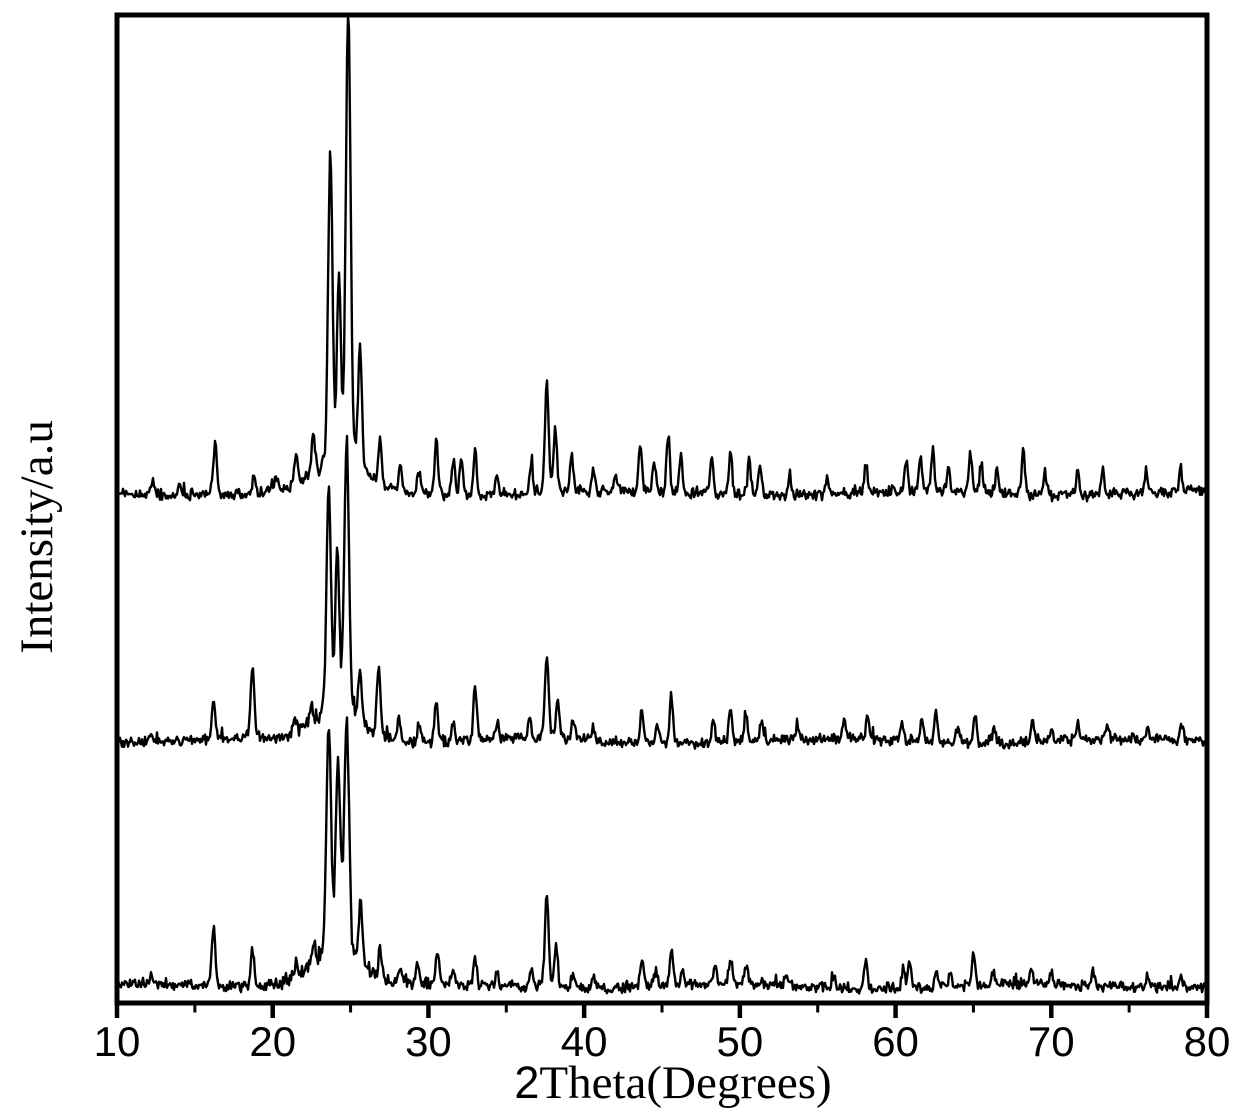  Describe the element at coordinates (272, 1041) in the screenshot. I see `x-tick-label-20: 20` at that location.